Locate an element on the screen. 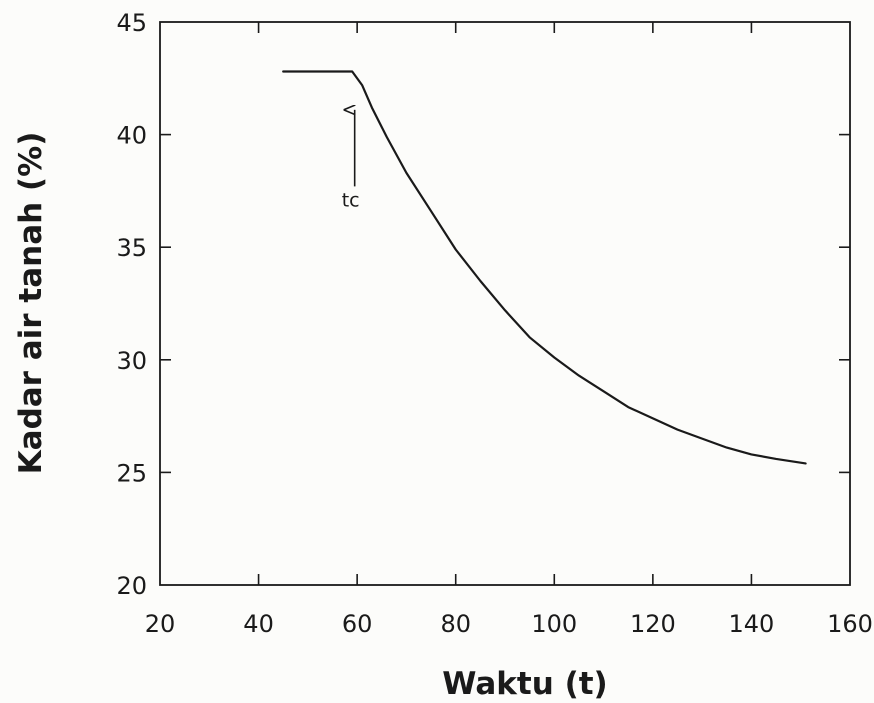 The height and width of the screenshot is (703, 874). y-tick-label: 30 is located at coordinates (131, 361).